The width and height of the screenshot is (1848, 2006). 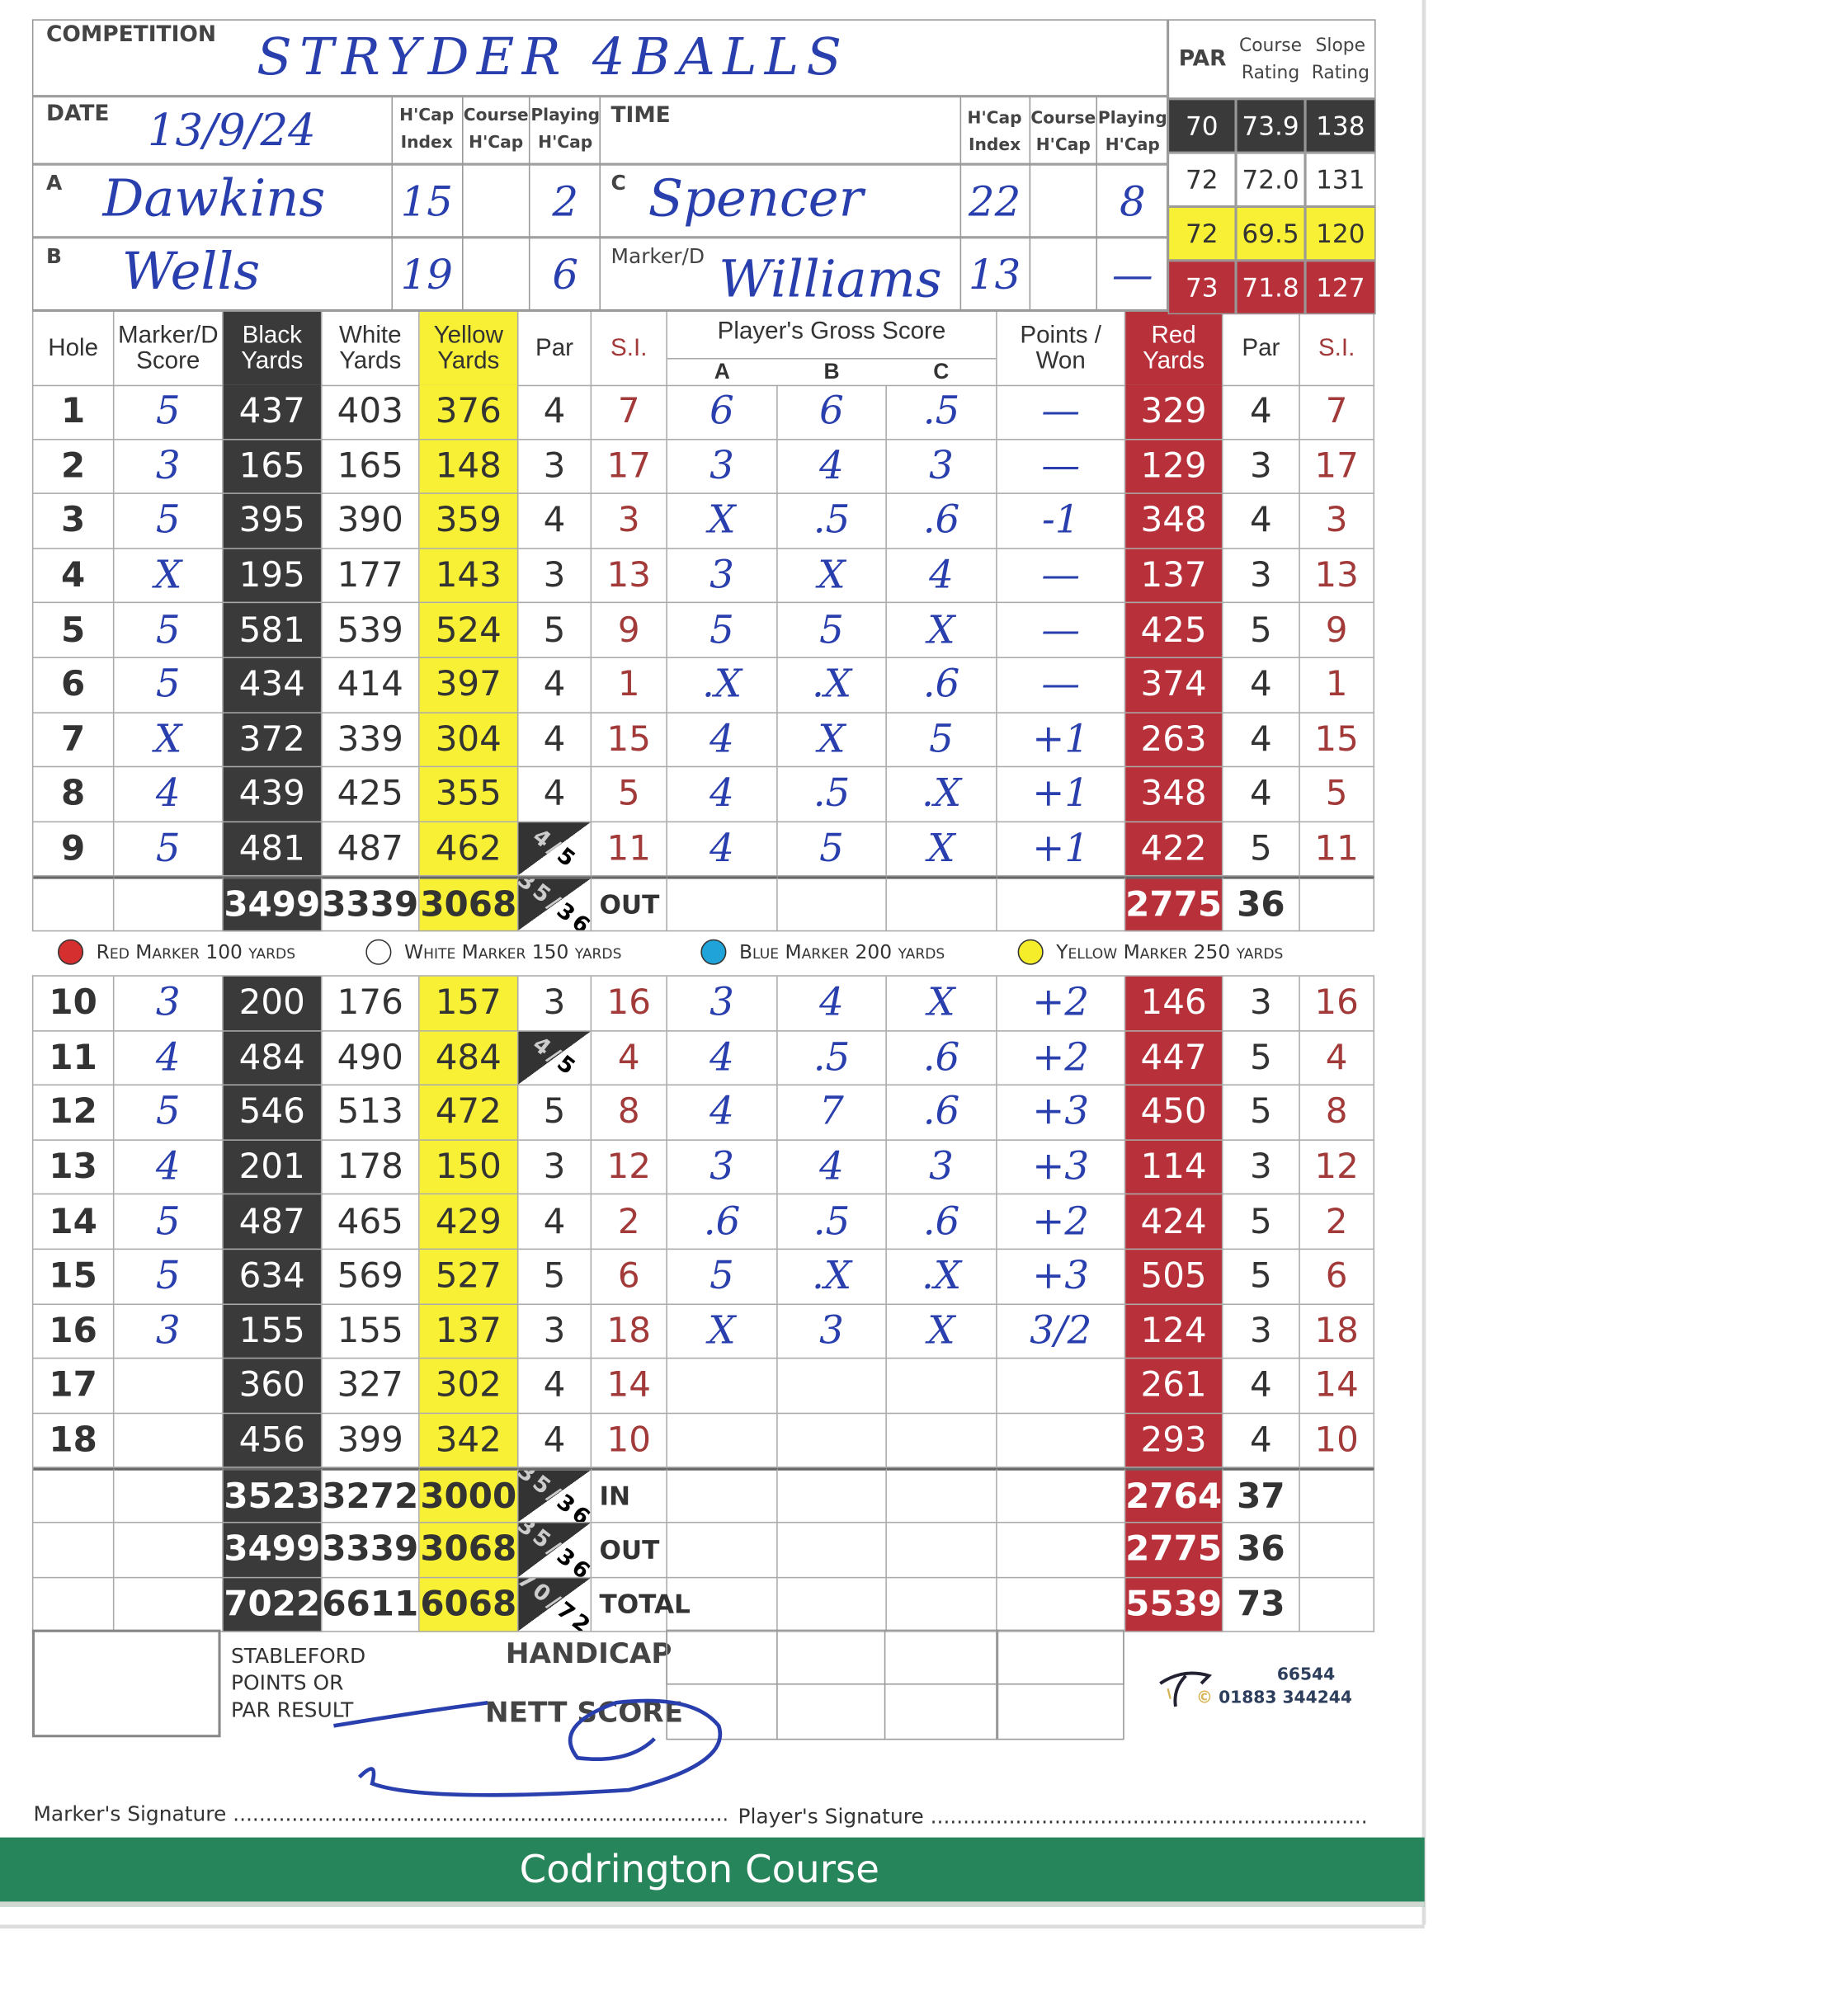 I want to click on player-hcap-index: 13, so click(x=994, y=274).